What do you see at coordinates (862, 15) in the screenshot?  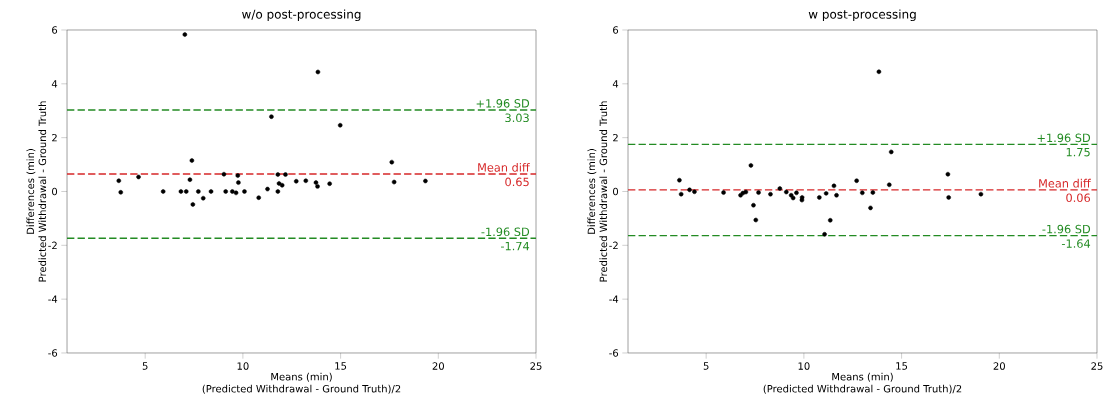 I see `chart-title: w post-processing` at bounding box center [862, 15].